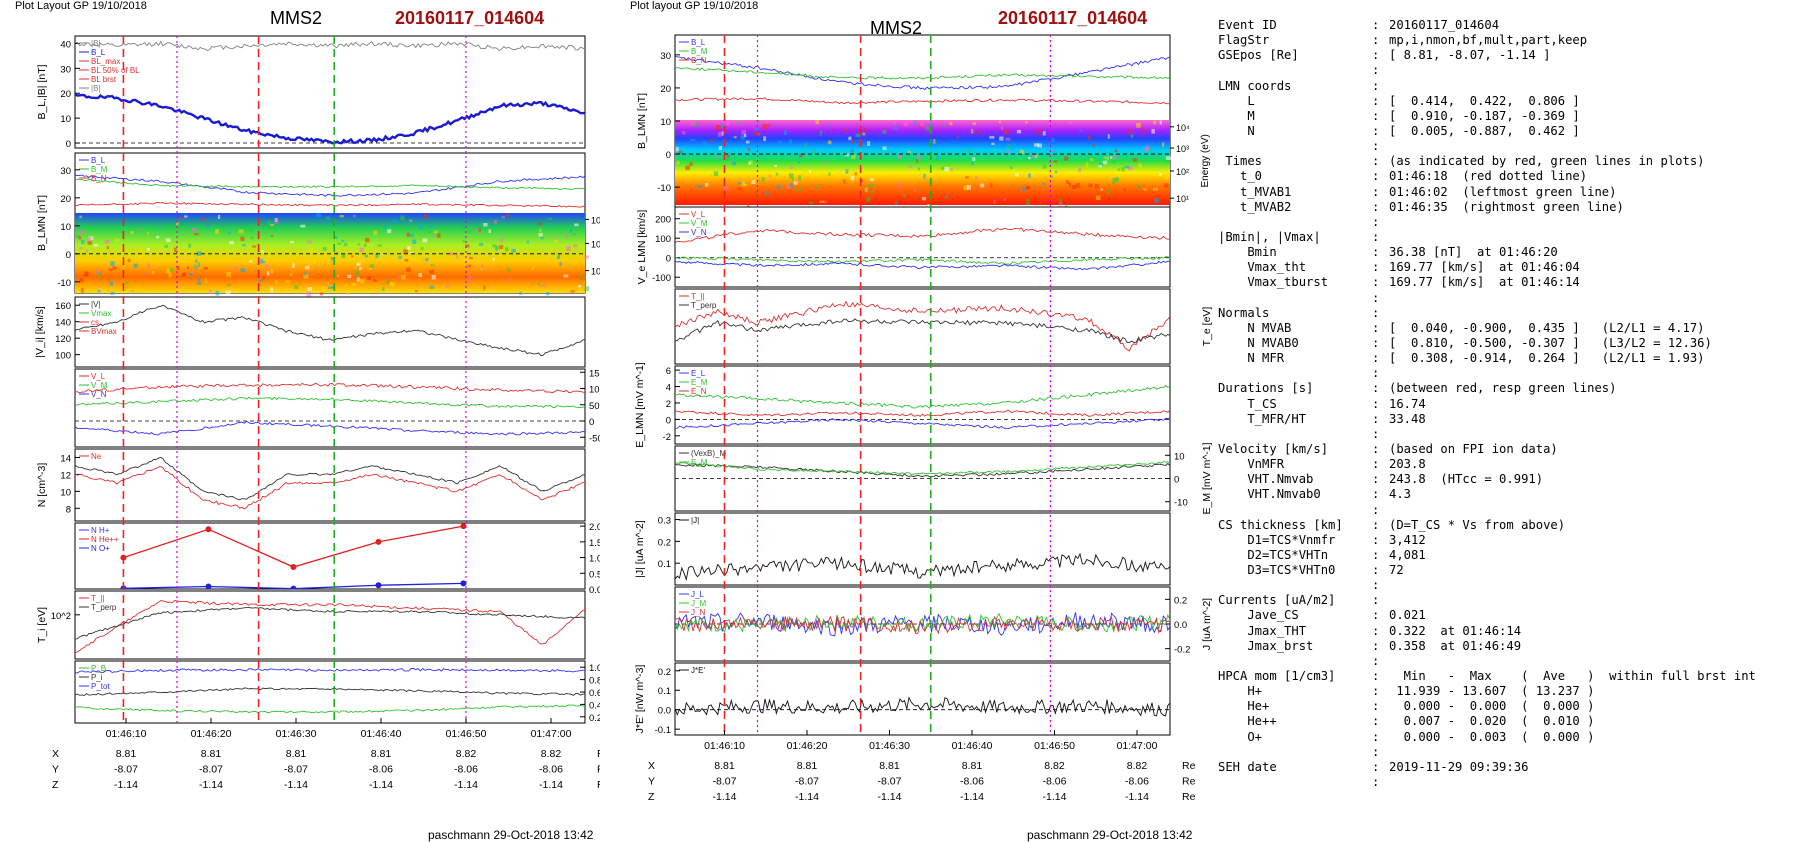 The width and height of the screenshot is (1804, 842). Describe the element at coordinates (330, 332) in the screenshot. I see `panel-frame` at that location.